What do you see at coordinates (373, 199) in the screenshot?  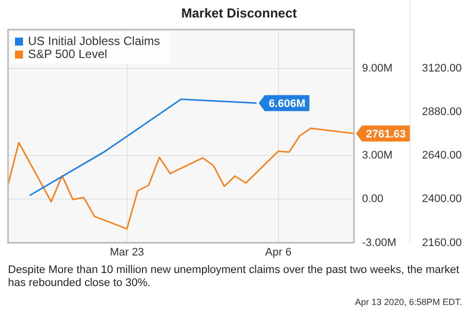 I see `y-tick-label: 0.00` at bounding box center [373, 199].